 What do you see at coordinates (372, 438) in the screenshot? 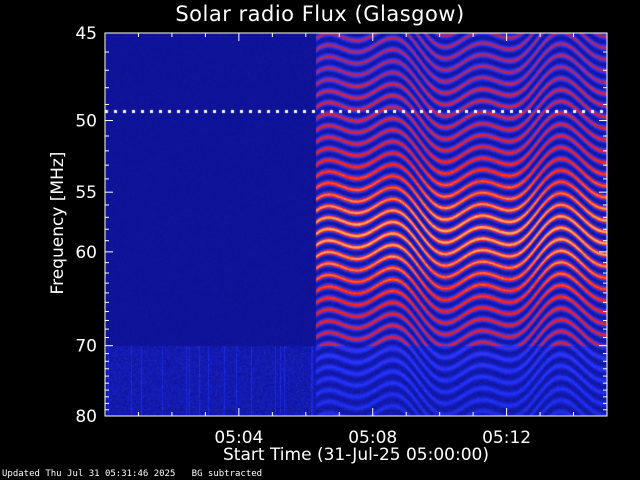
I see `x-tick-label: 05:08` at bounding box center [372, 438].